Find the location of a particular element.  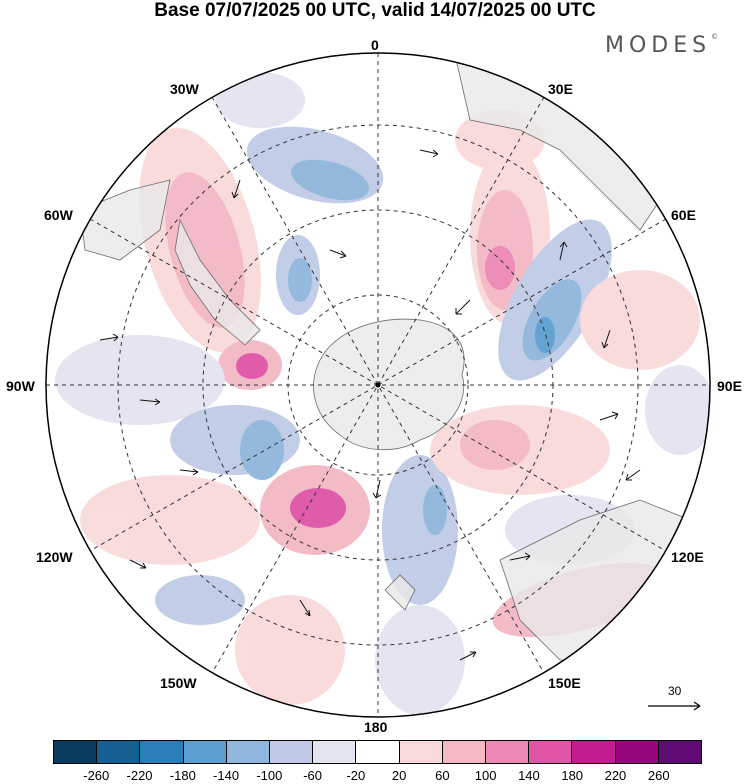

colorbar-tick-label: 100 is located at coordinates (485, 775).